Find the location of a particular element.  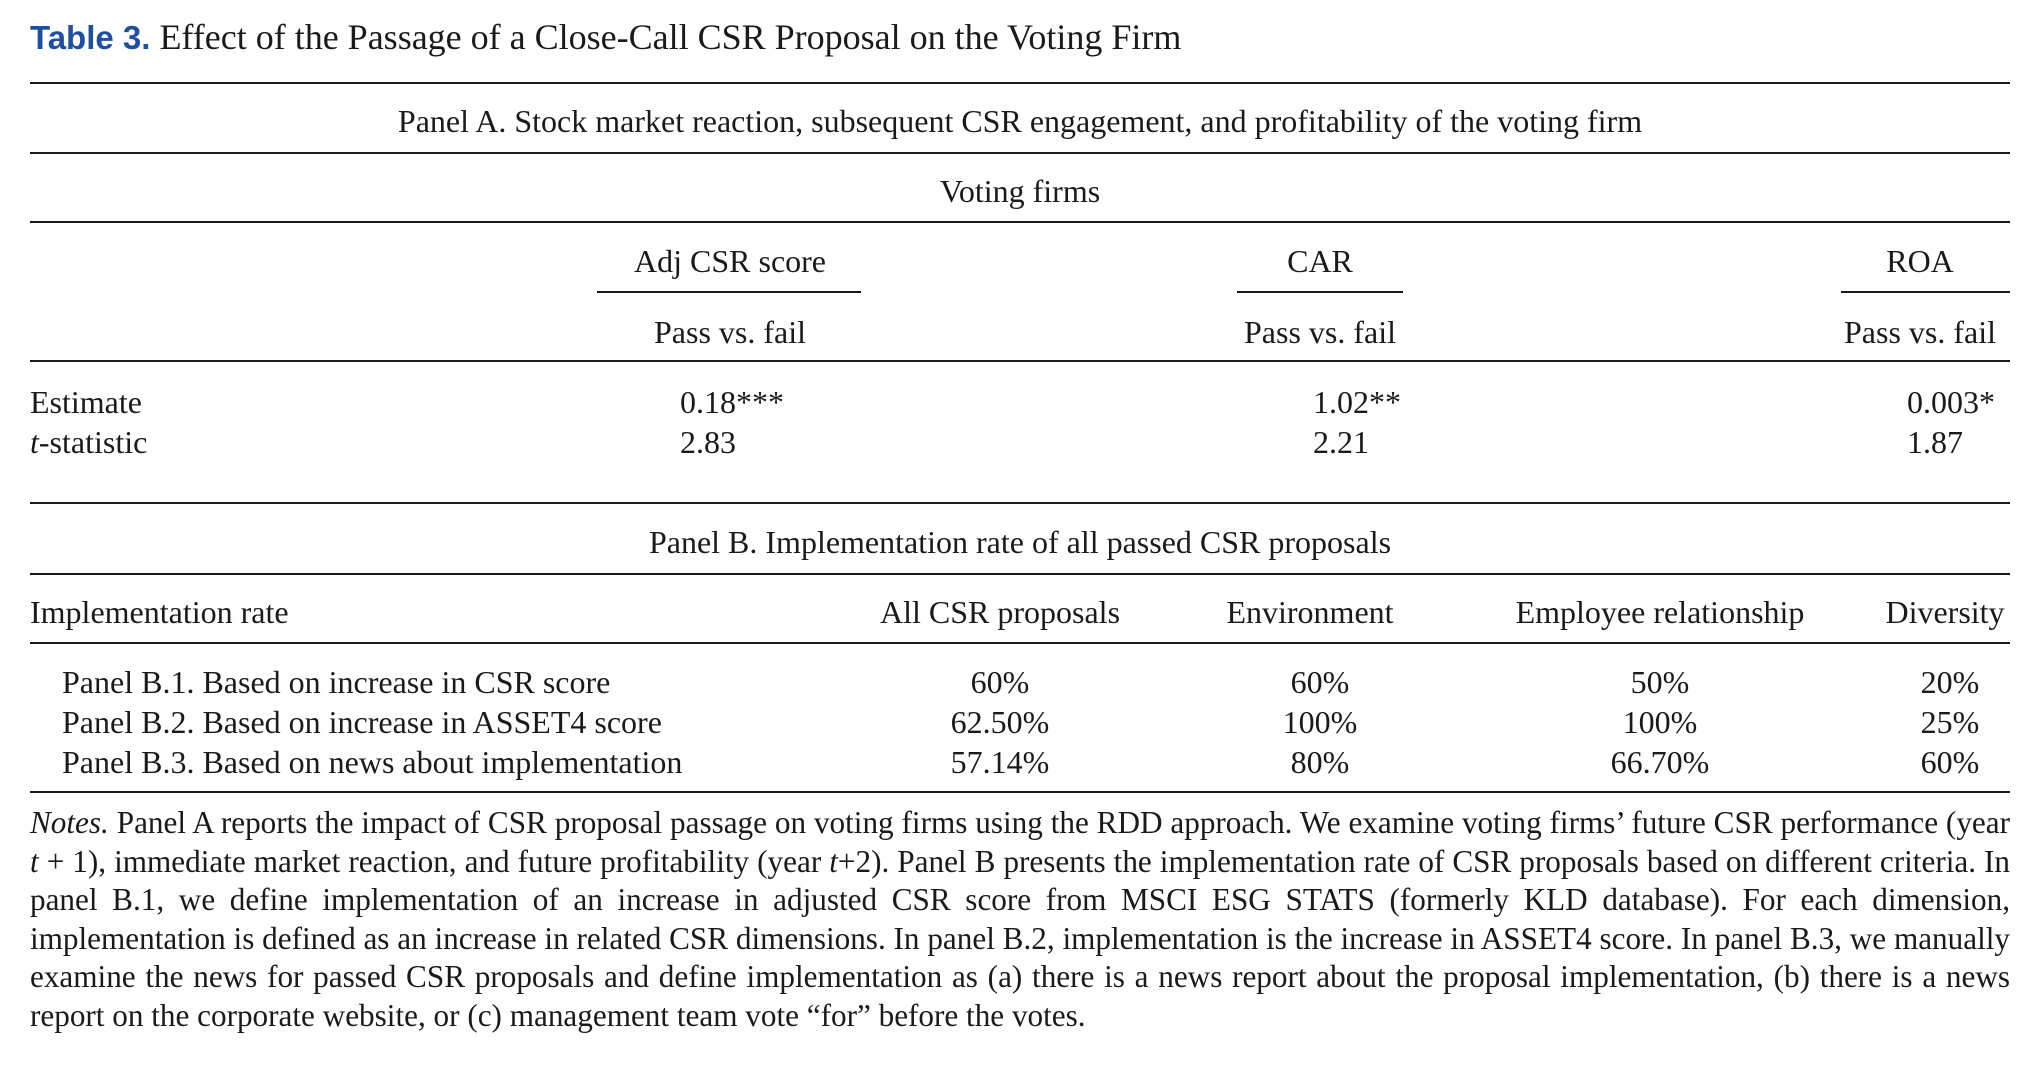

row-label-tstat: t-statistic is located at coordinates (88, 442).